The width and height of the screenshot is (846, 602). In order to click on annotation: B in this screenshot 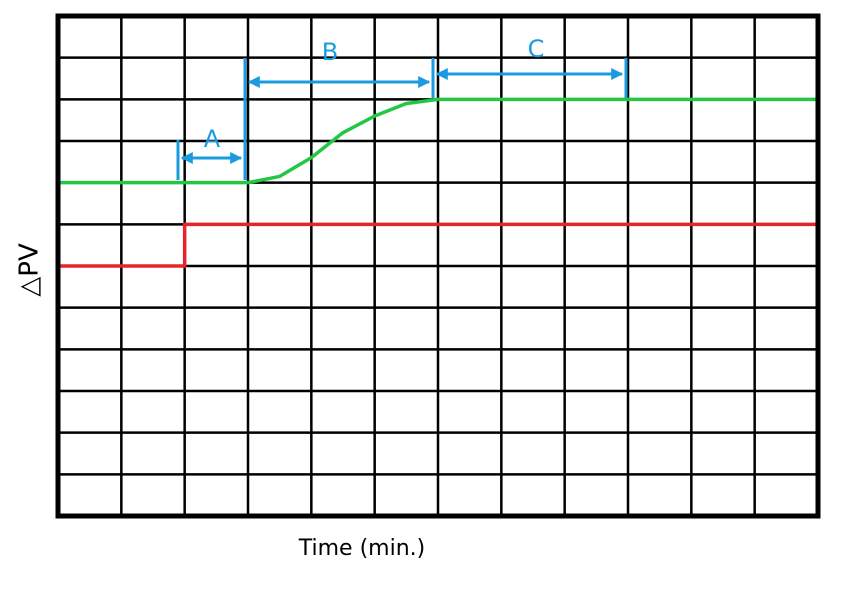, I will do `click(330, 52)`.